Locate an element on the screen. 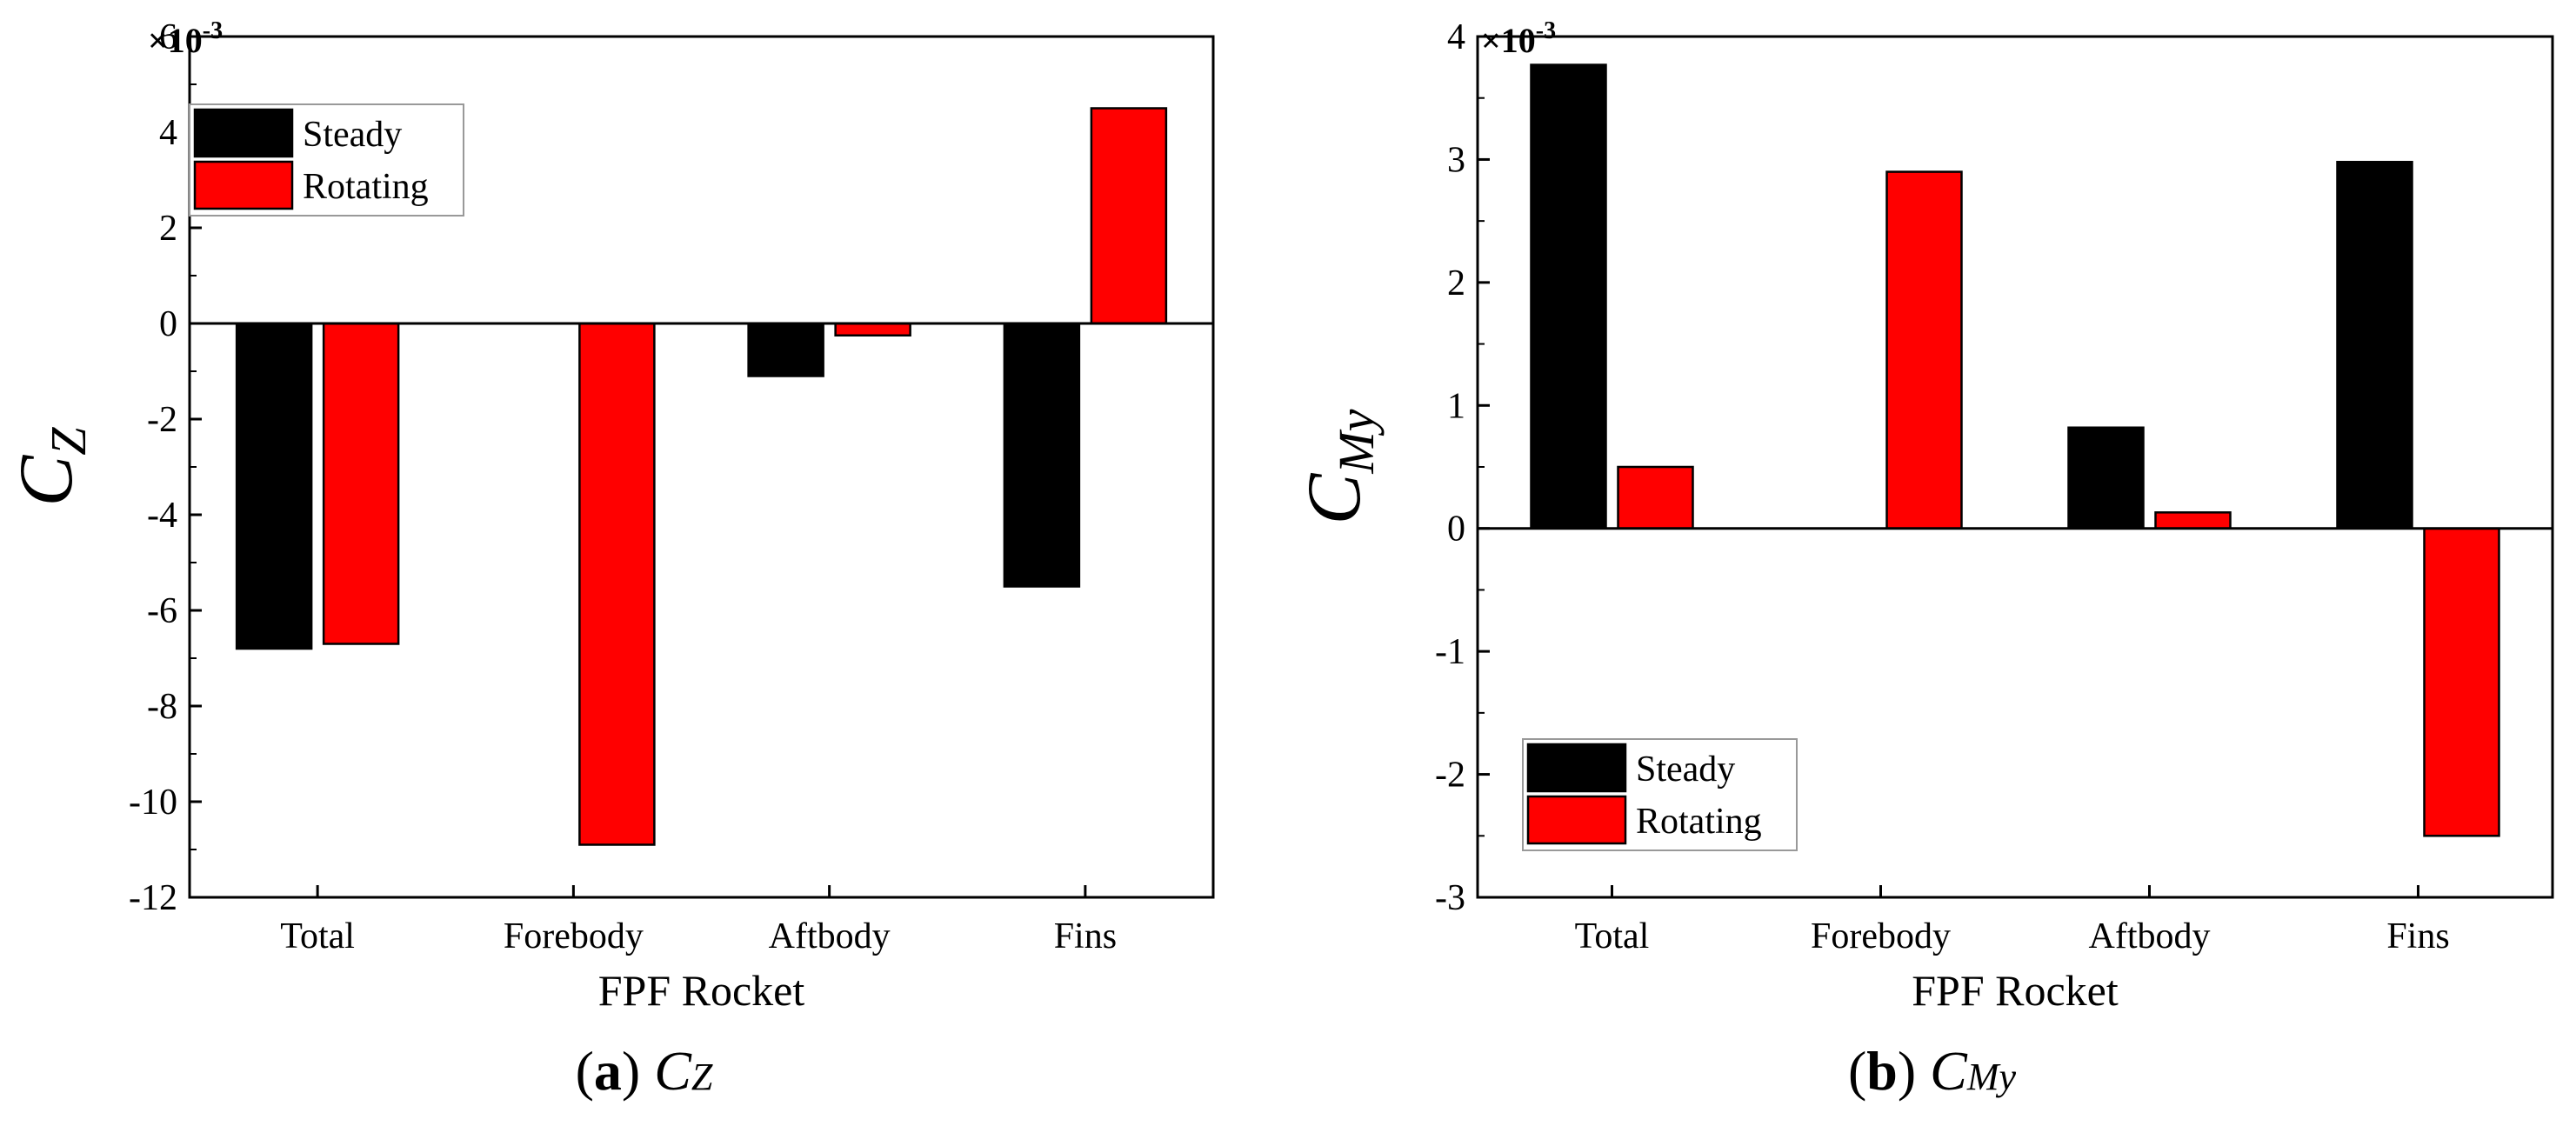 This screenshot has height=1126, width=2576. y-axis-label: CZ is located at coordinates (50, 467).